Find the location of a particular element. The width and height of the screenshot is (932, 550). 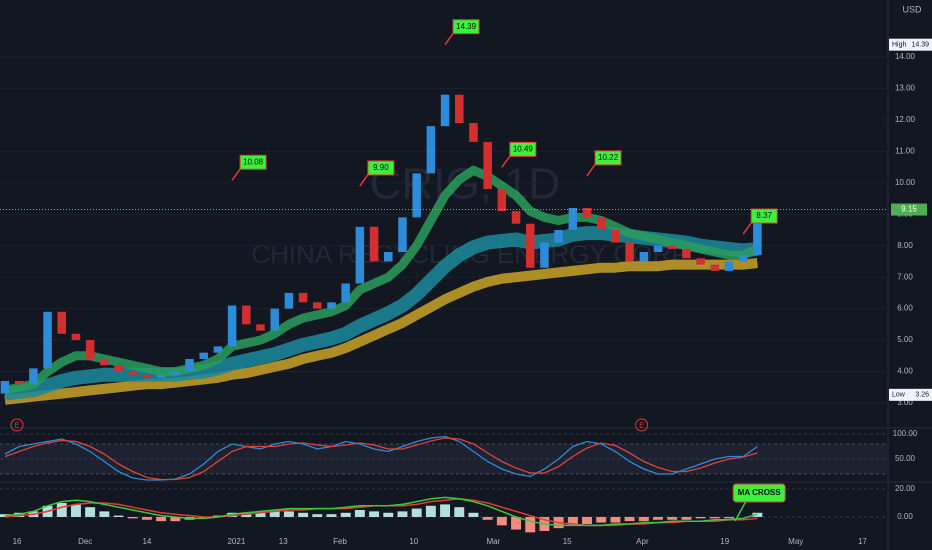

x-tick-label: 17 is located at coordinates (862, 541).